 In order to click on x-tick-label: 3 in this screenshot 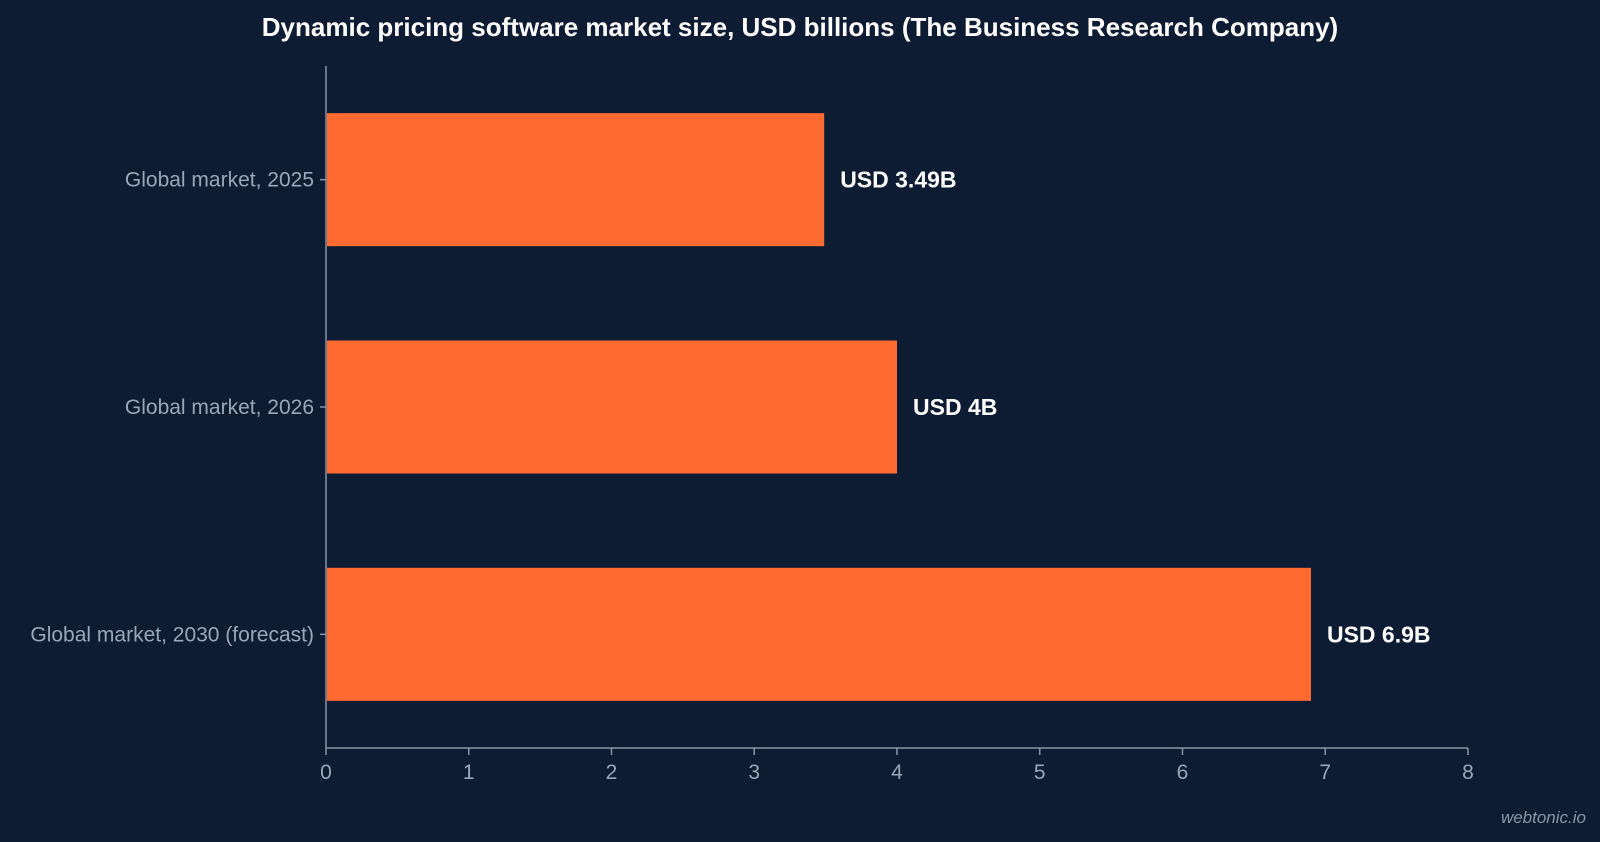, I will do `click(754, 772)`.